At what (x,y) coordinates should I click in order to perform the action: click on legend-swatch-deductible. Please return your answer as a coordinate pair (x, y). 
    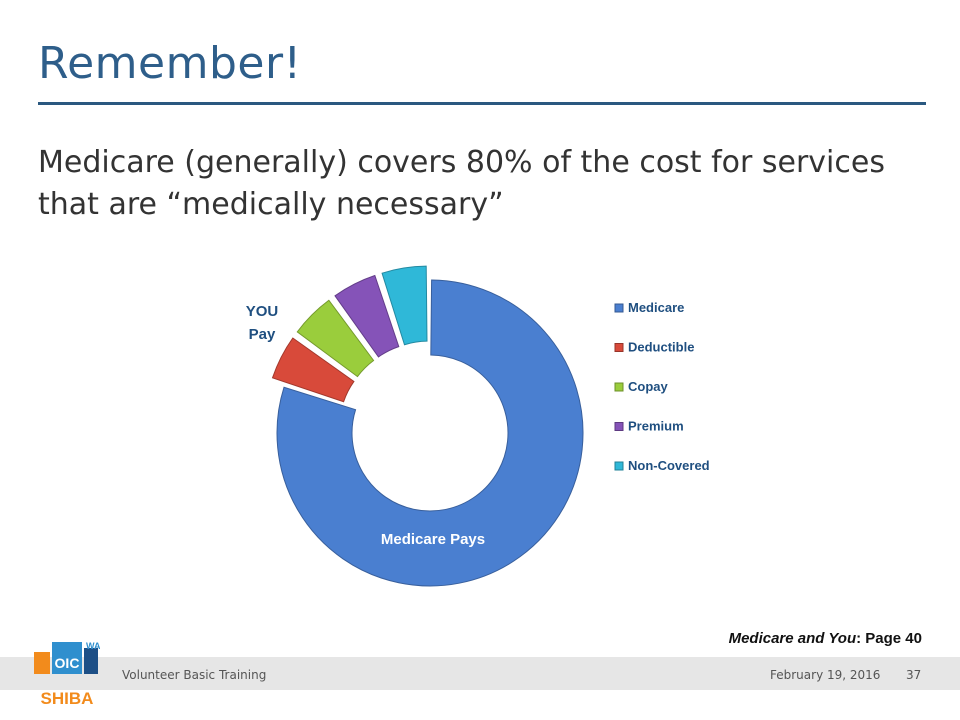
    Looking at the image, I should click on (619, 347).